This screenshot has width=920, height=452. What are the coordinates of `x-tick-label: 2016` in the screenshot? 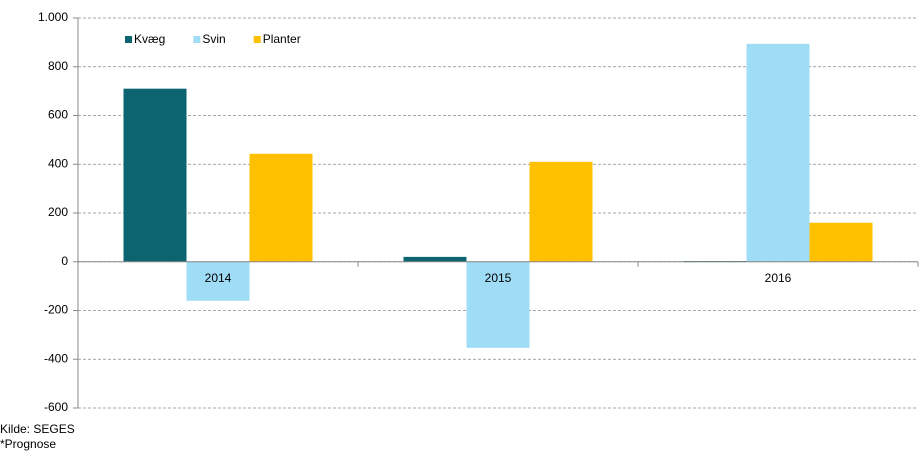 It's located at (778, 278).